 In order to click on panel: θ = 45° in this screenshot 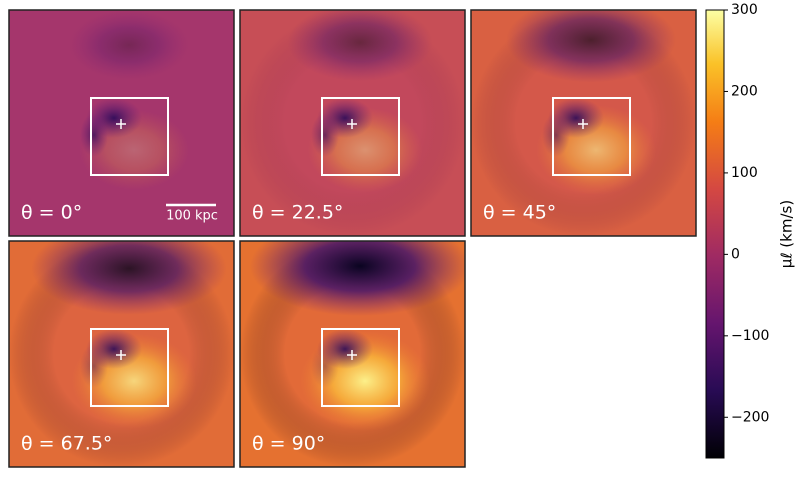, I will do `click(583, 123)`.